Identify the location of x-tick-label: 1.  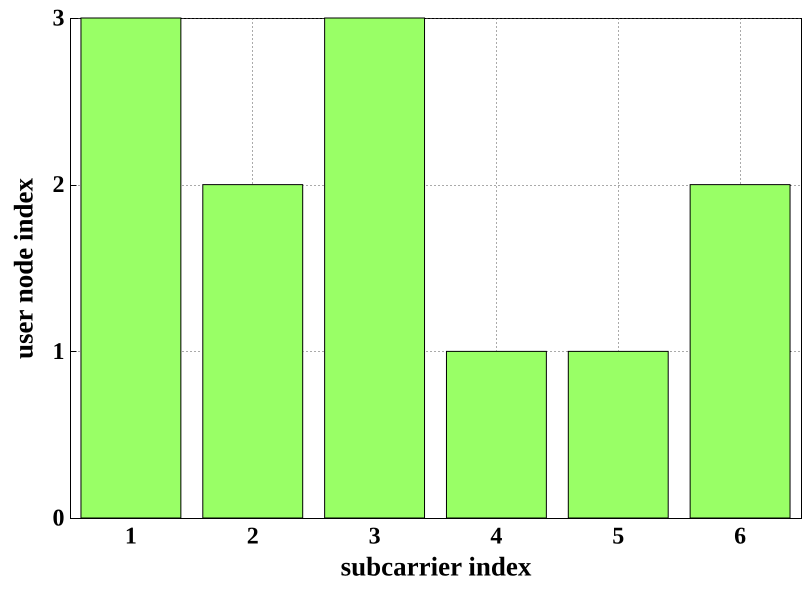
(130, 537).